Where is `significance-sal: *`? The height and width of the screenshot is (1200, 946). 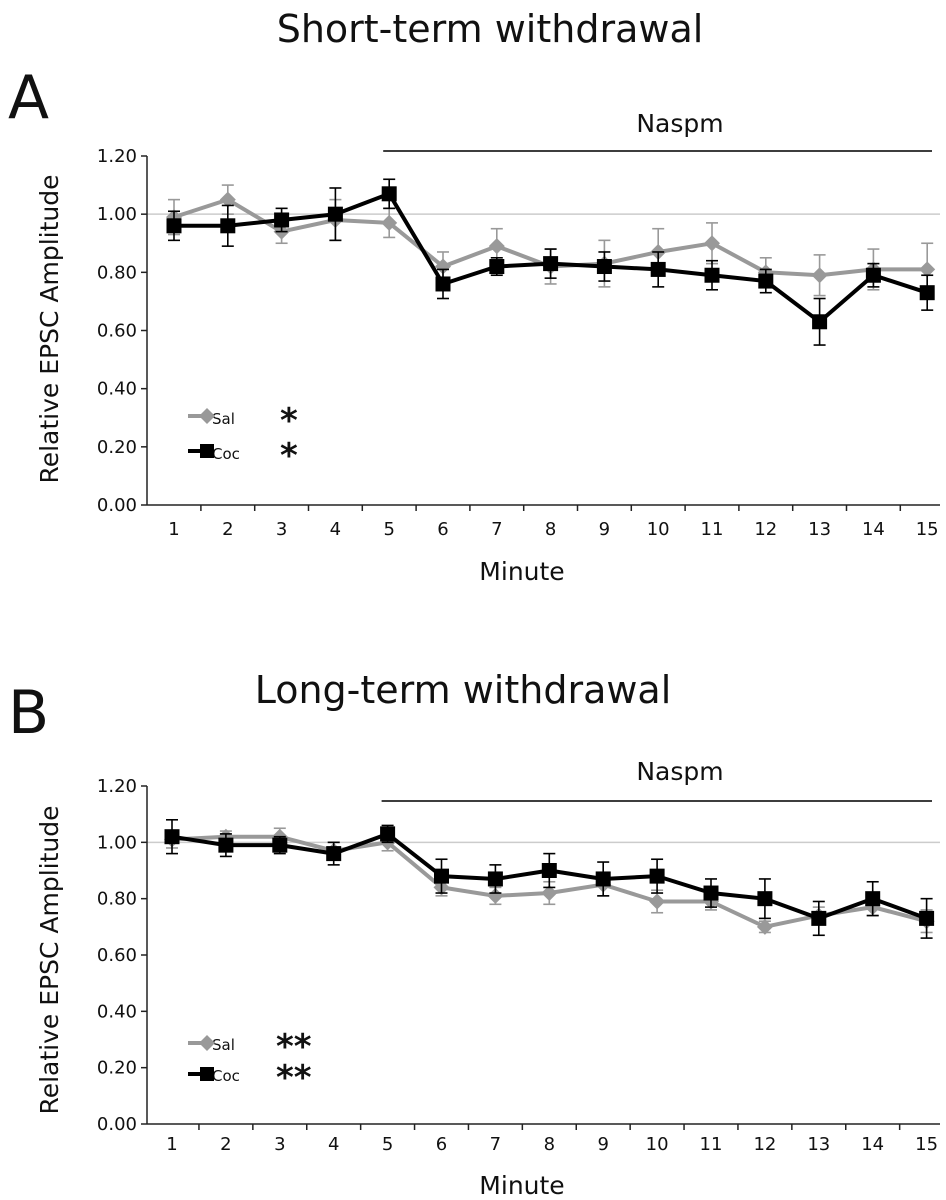 significance-sal: * is located at coordinates (289, 421).